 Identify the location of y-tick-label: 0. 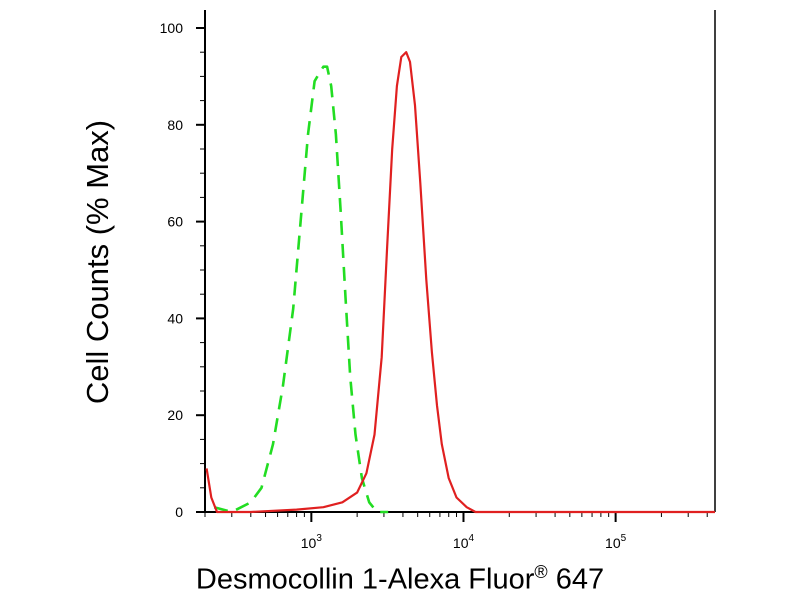
(179, 512).